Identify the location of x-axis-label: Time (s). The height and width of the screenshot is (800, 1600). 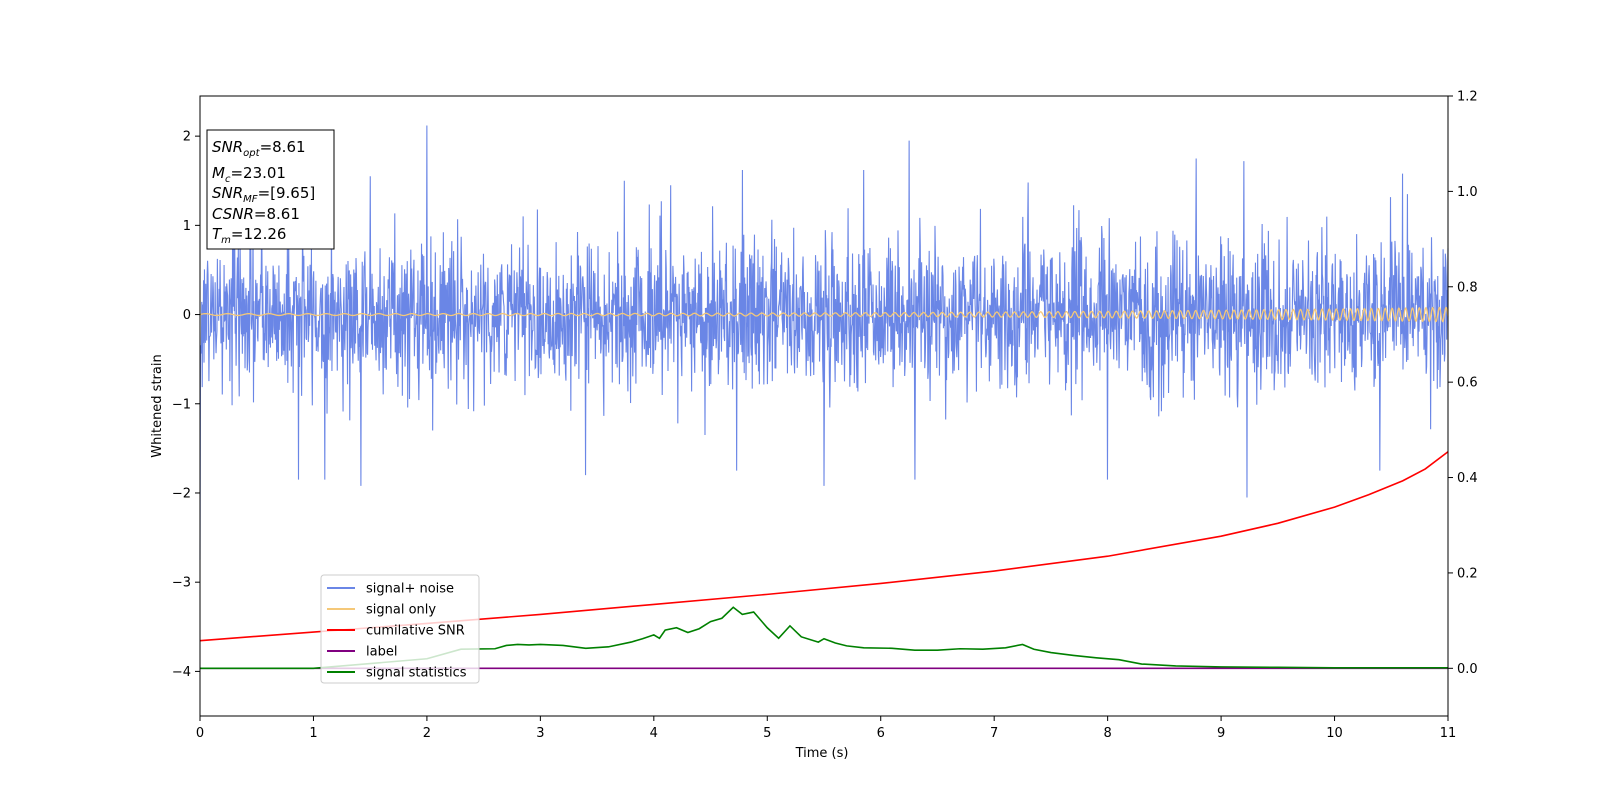
(822, 753).